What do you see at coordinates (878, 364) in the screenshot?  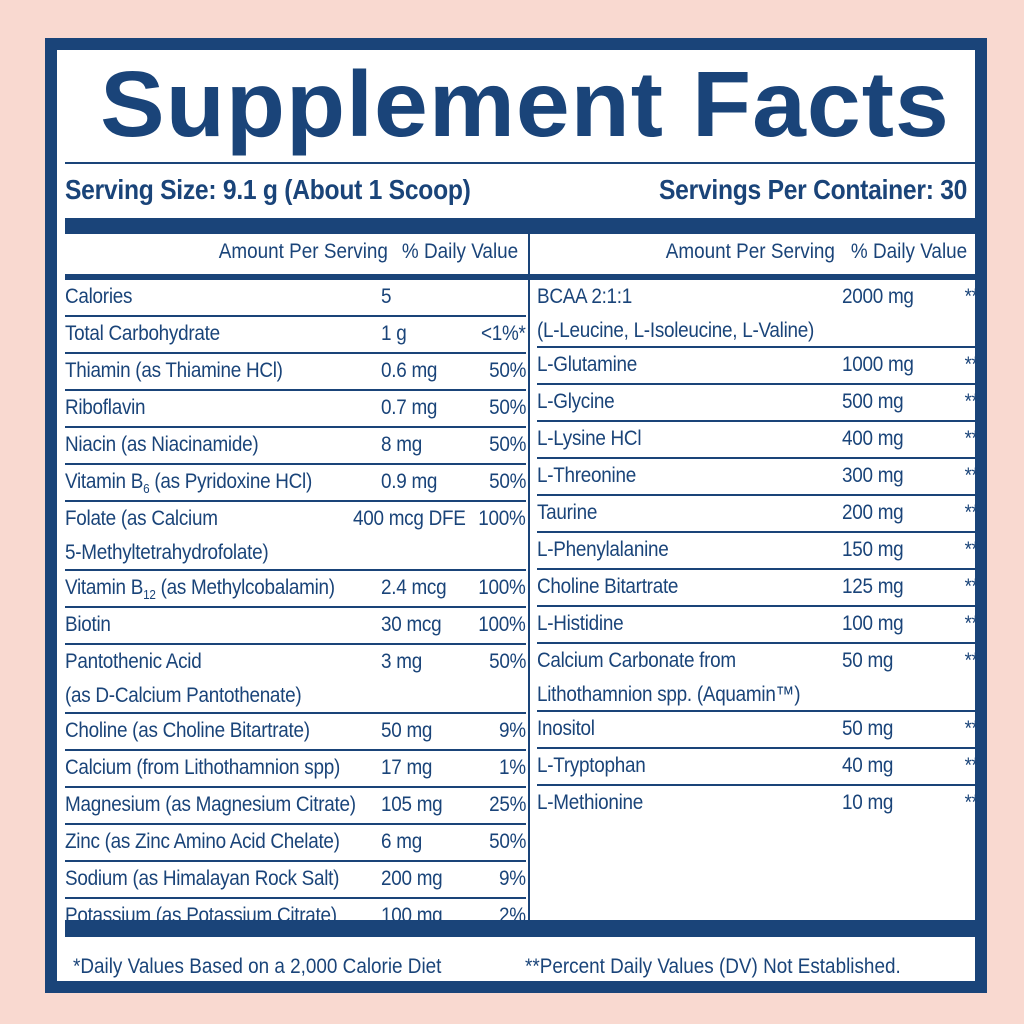 I see `nutrient-amount: 1000 mg` at bounding box center [878, 364].